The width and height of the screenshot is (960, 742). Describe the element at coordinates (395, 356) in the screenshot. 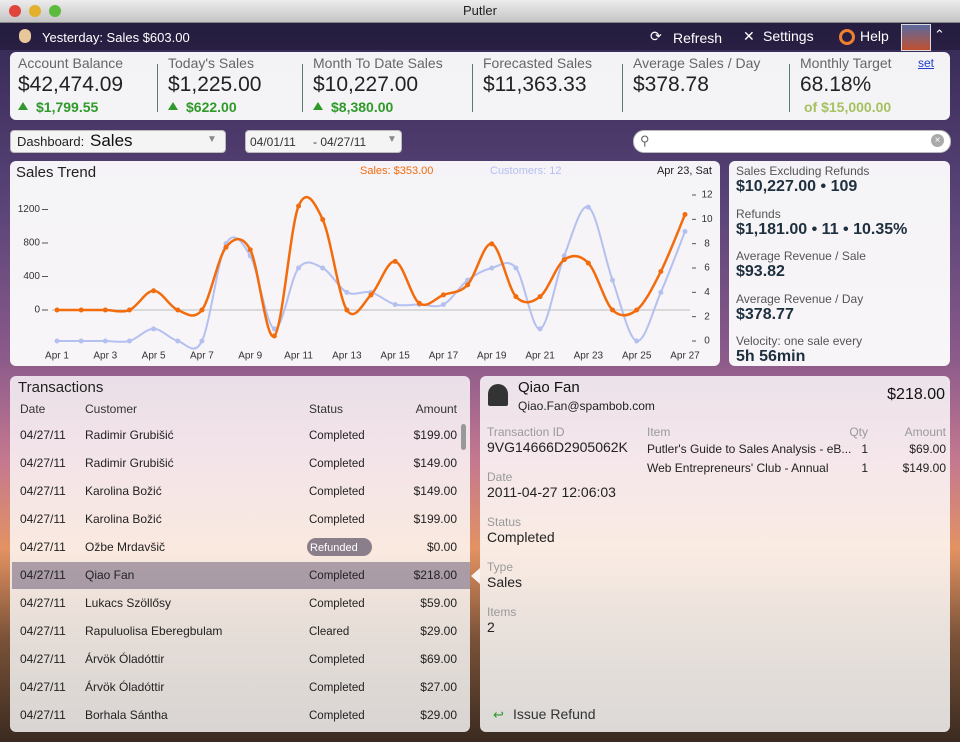

I see `x-tick-label: Apr 15` at that location.